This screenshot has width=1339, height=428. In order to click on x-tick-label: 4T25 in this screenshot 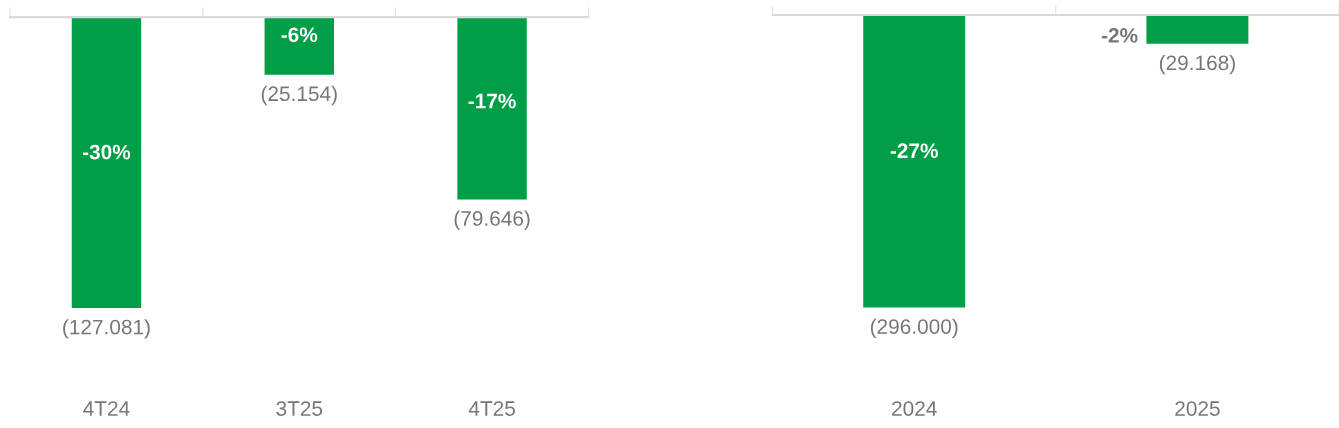, I will do `click(491, 408)`.